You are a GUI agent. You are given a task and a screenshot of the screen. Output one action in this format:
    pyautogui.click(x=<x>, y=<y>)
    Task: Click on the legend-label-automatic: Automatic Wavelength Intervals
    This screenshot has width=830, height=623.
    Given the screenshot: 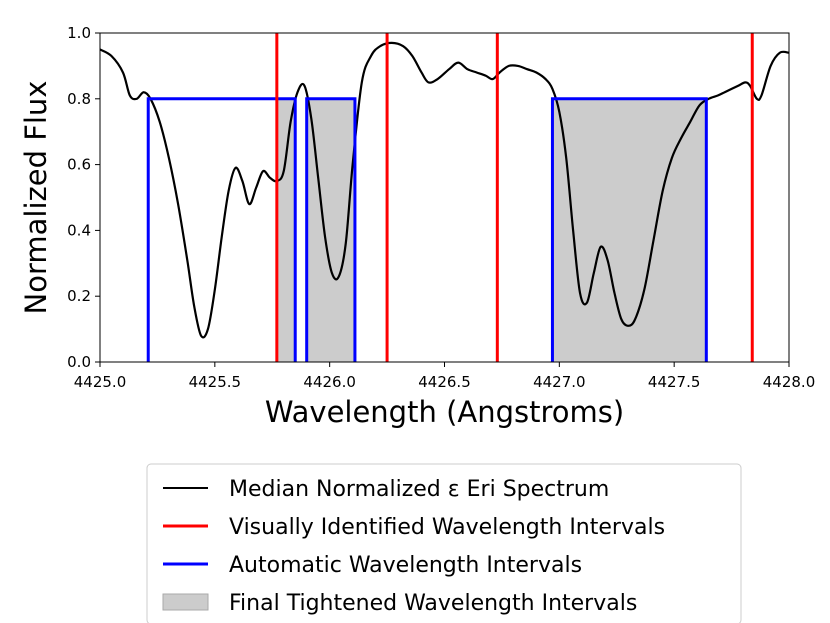 What is the action you would take?
    pyautogui.click(x=405, y=565)
    